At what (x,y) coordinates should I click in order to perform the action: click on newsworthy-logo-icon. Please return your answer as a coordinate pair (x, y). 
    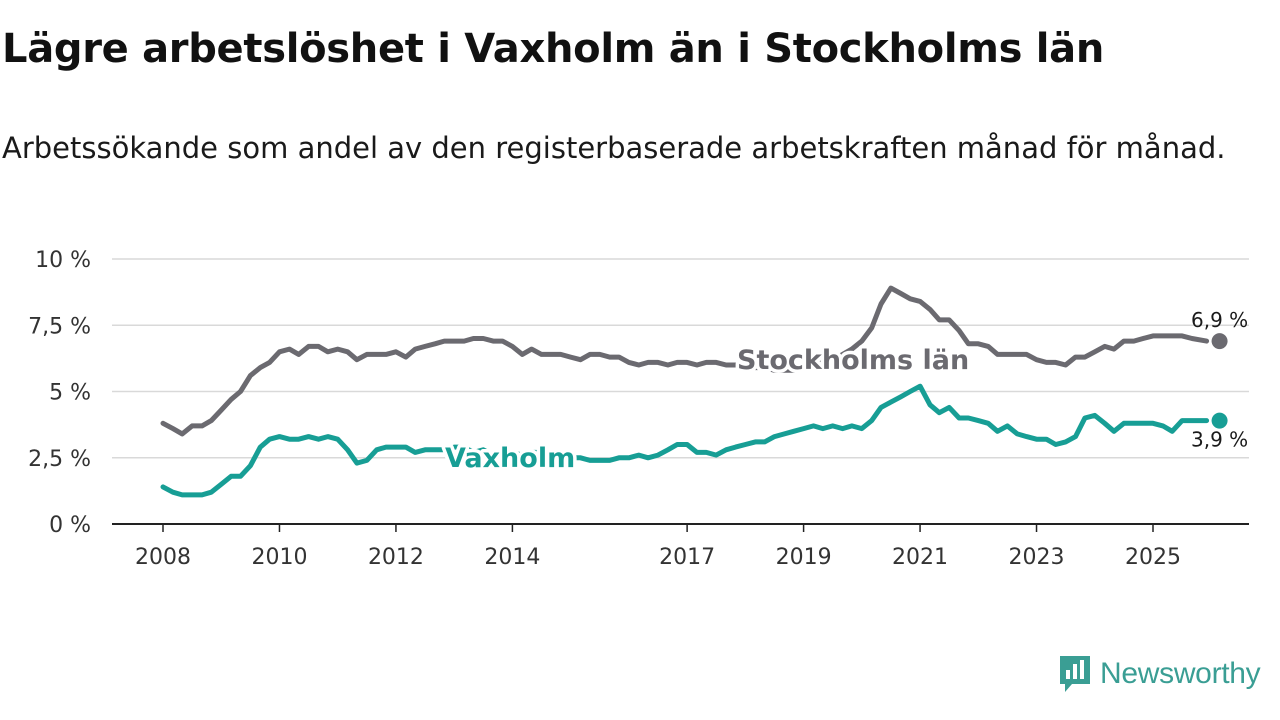
    Looking at the image, I should click on (1075, 674).